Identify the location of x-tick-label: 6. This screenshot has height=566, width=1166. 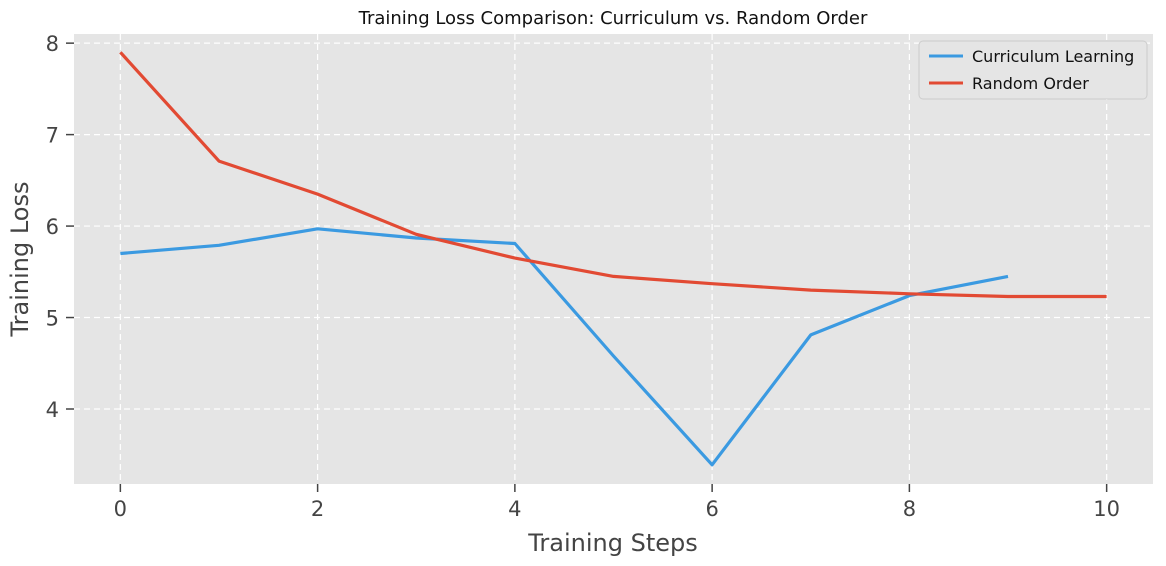
(711, 509).